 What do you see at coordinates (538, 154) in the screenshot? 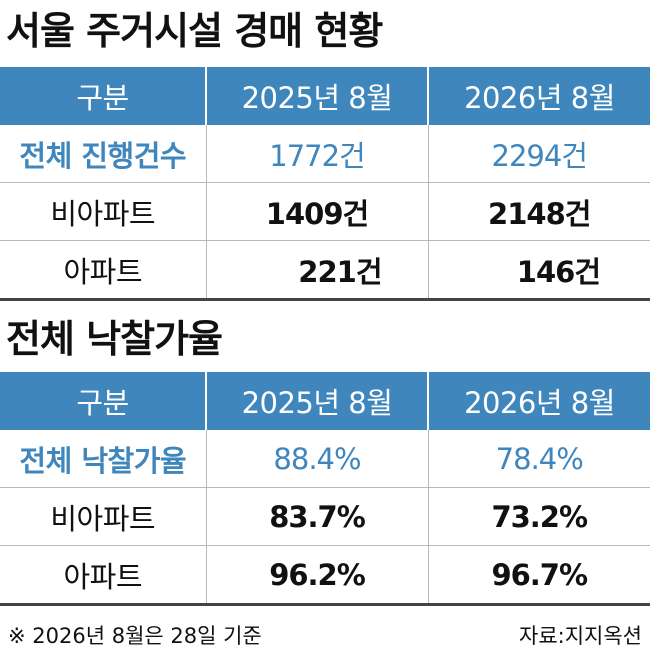
I see `value-2026: 2294건` at bounding box center [538, 154].